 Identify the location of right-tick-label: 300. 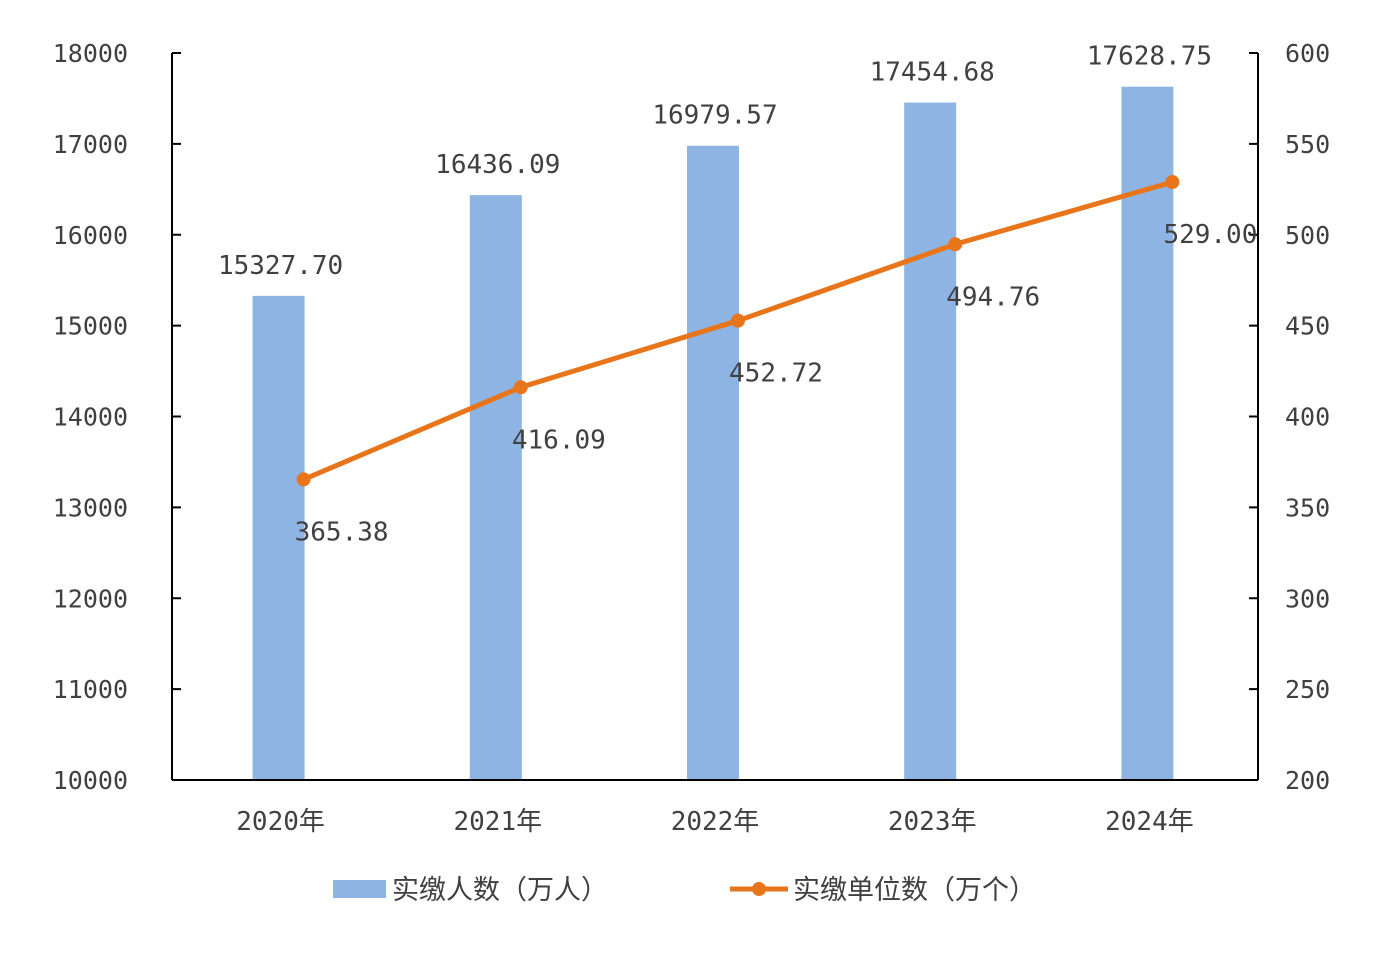
(1307, 598).